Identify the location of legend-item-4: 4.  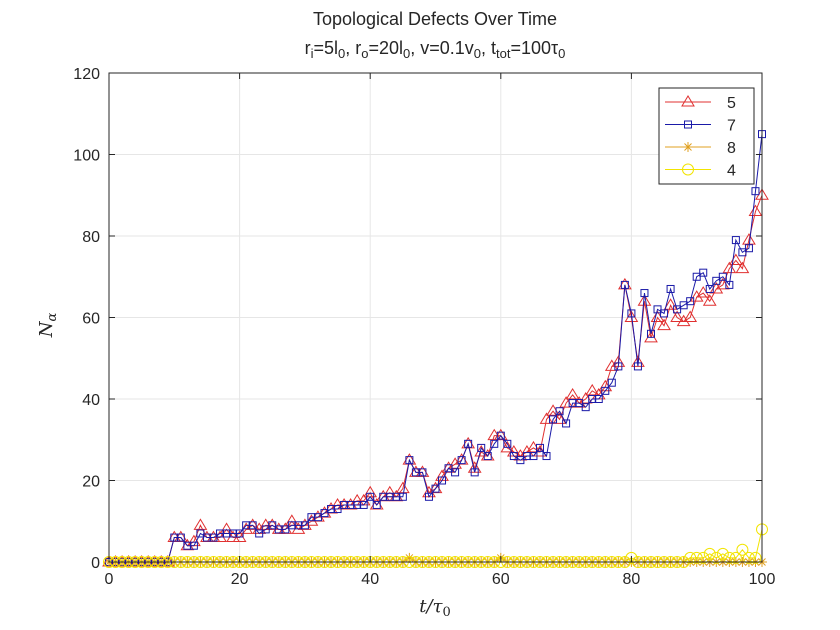
(700, 171).